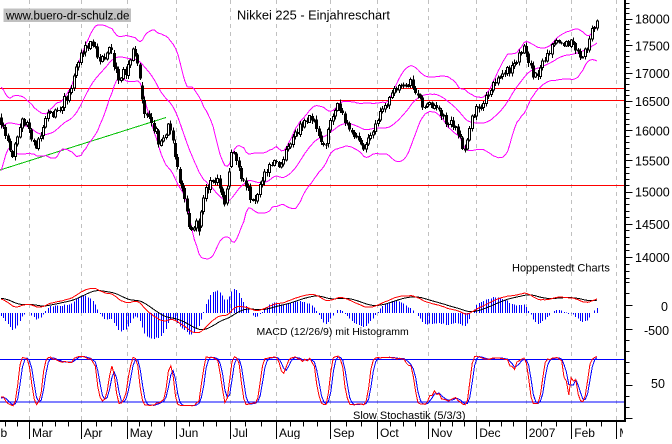 This screenshot has height=444, width=672. What do you see at coordinates (652, 20) in the screenshot?
I see `svg-text: 18000` at bounding box center [652, 20].